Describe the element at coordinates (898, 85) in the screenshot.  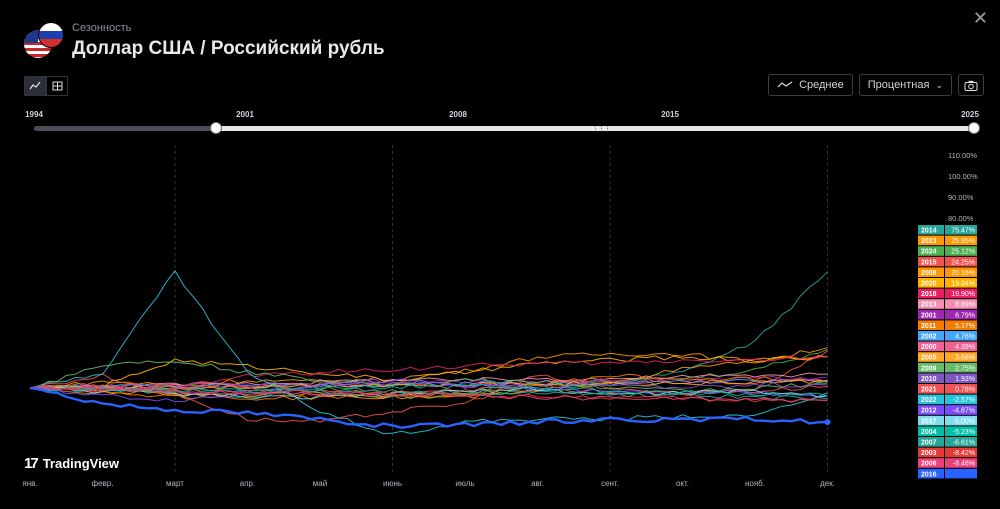
I see `scale-label: Процентная` at that location.